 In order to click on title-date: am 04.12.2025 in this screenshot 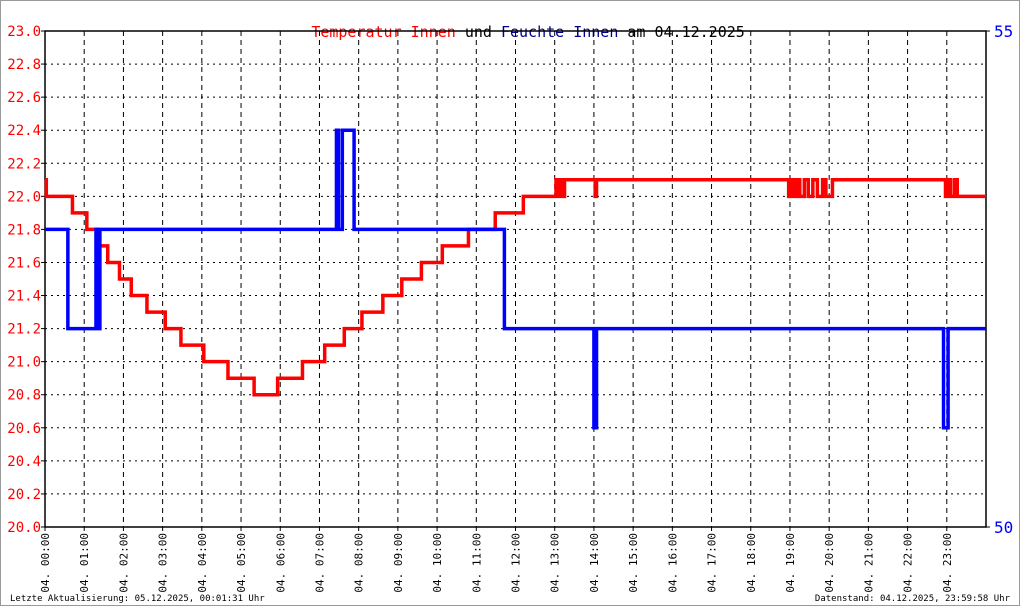, I will do `click(686, 32)`.